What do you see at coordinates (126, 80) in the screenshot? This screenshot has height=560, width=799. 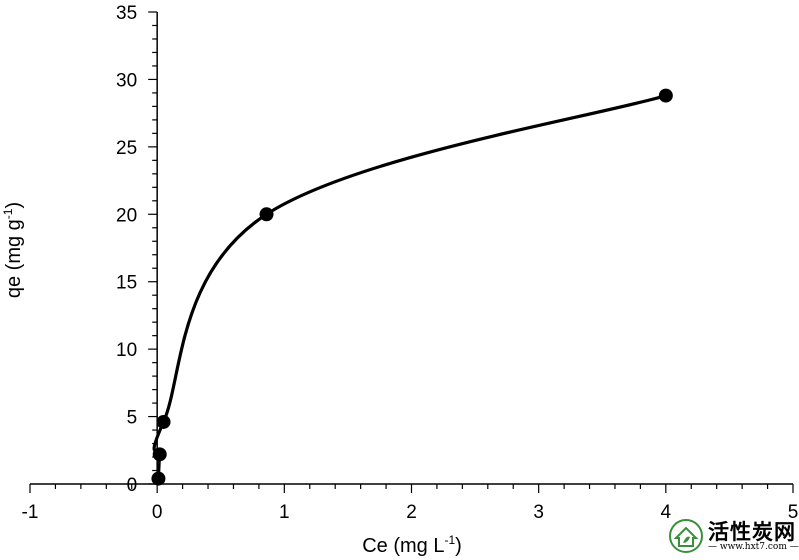 I see `y-tick-label: 30` at bounding box center [126, 80].